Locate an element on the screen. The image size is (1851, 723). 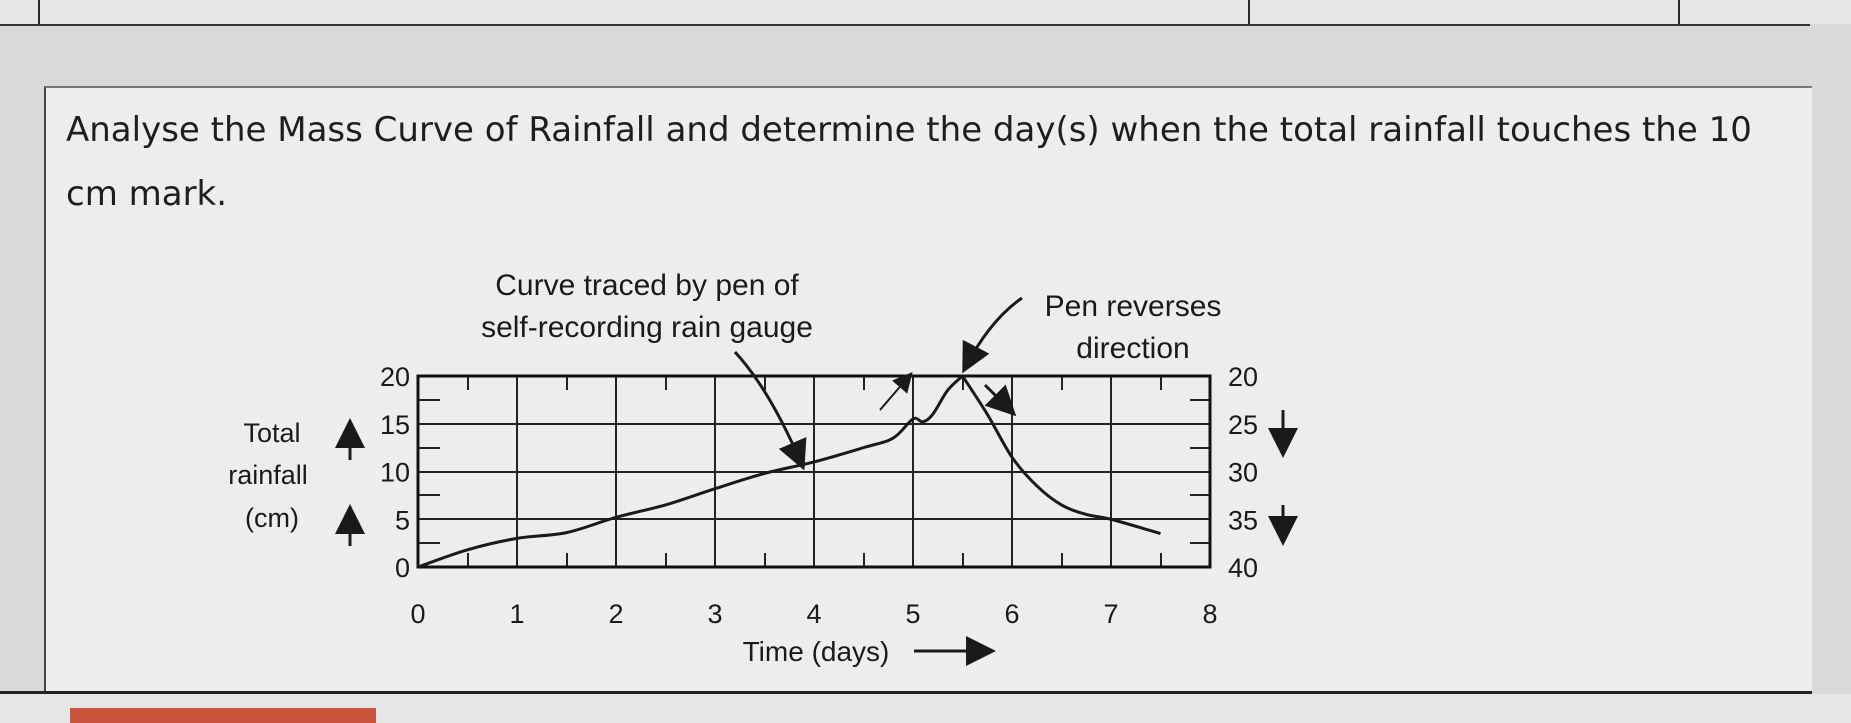
x-tick-labels: 0 1 2 3 4 5 6 7 8 is located at coordinates (813, 614).